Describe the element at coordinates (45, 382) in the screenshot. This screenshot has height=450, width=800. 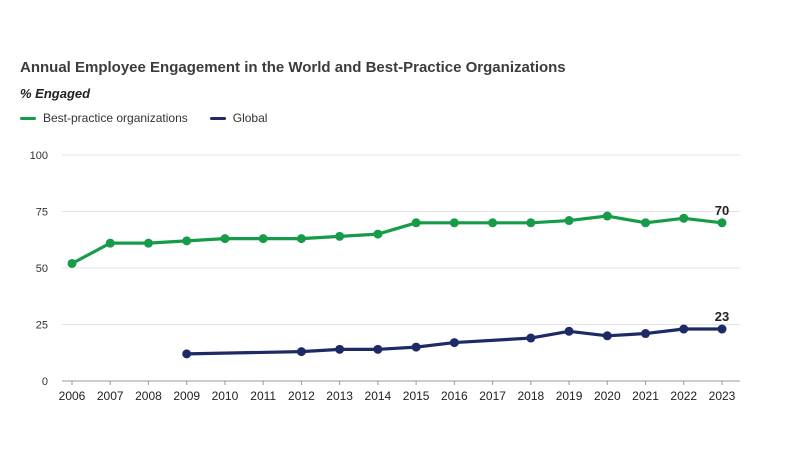
I see `y-tick-label: 0` at that location.